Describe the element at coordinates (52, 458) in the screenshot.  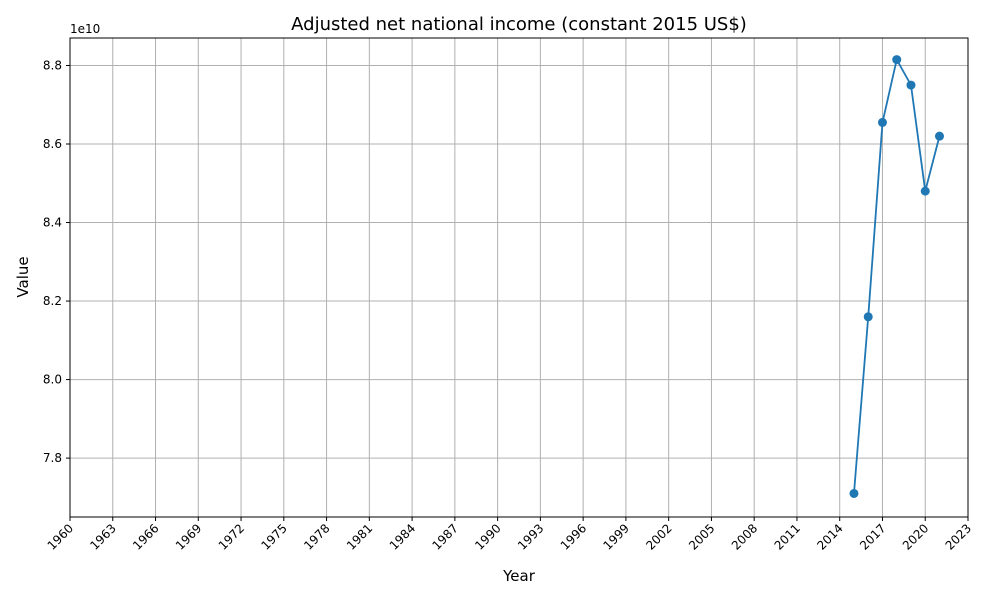
I see `y-tick-label: 7.8` at that location.